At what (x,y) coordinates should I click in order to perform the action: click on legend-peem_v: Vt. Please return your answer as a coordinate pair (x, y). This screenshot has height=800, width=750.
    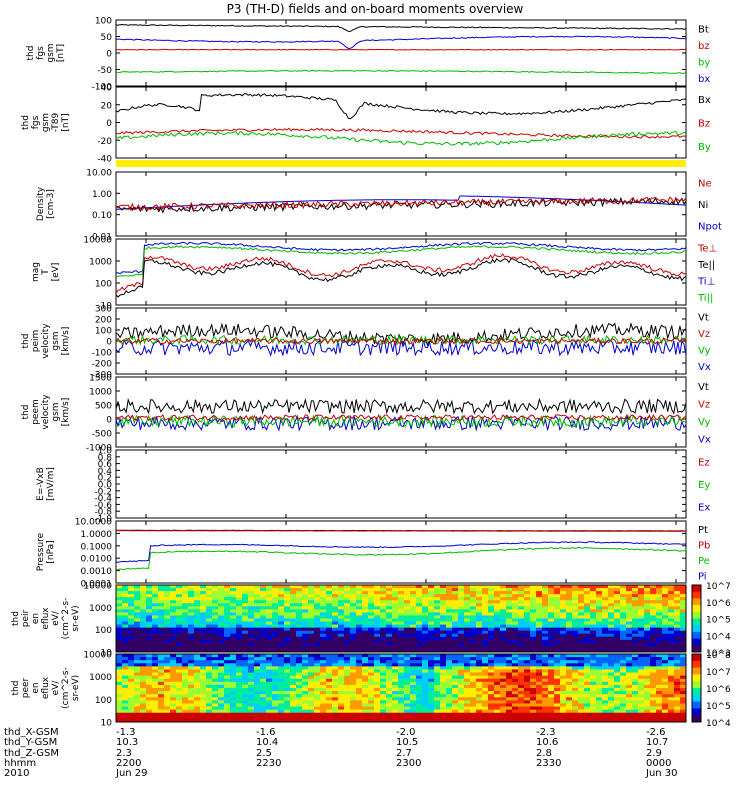
    Looking at the image, I should click on (703, 387).